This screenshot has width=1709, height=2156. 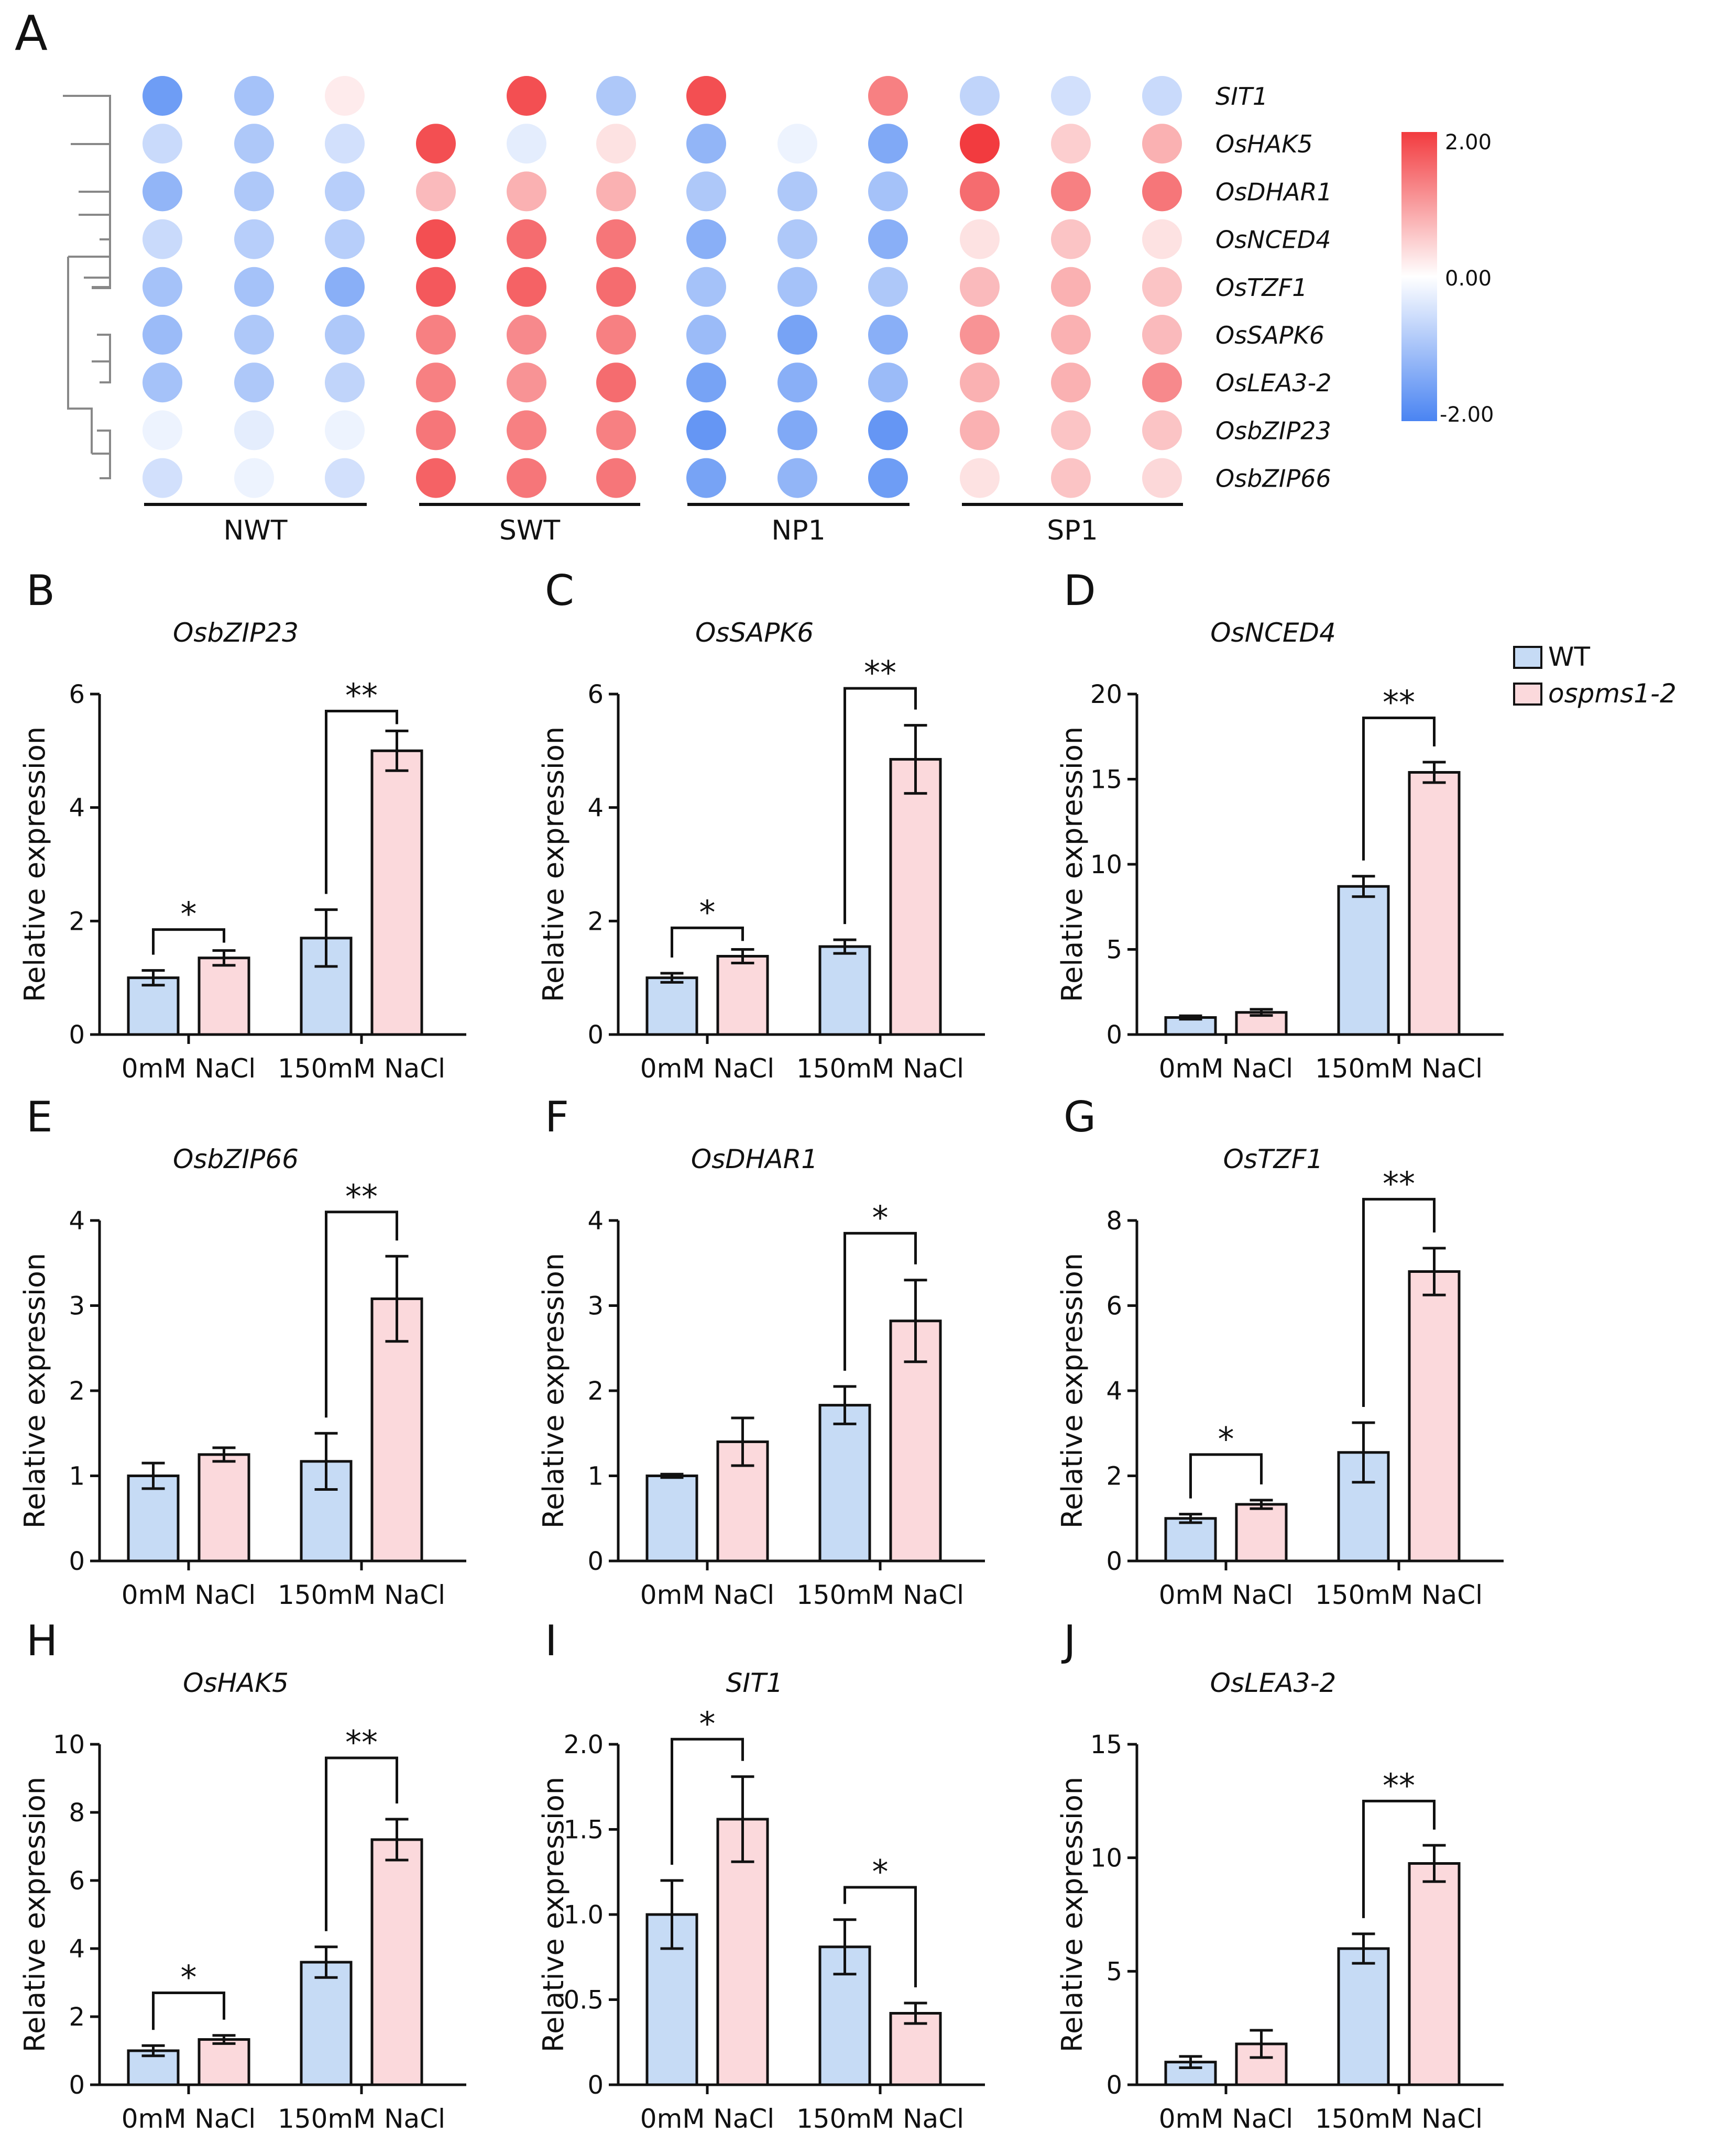 What do you see at coordinates (106, 467) in the screenshot?
I see `dendrogram-branch-bzip66` at bounding box center [106, 467].